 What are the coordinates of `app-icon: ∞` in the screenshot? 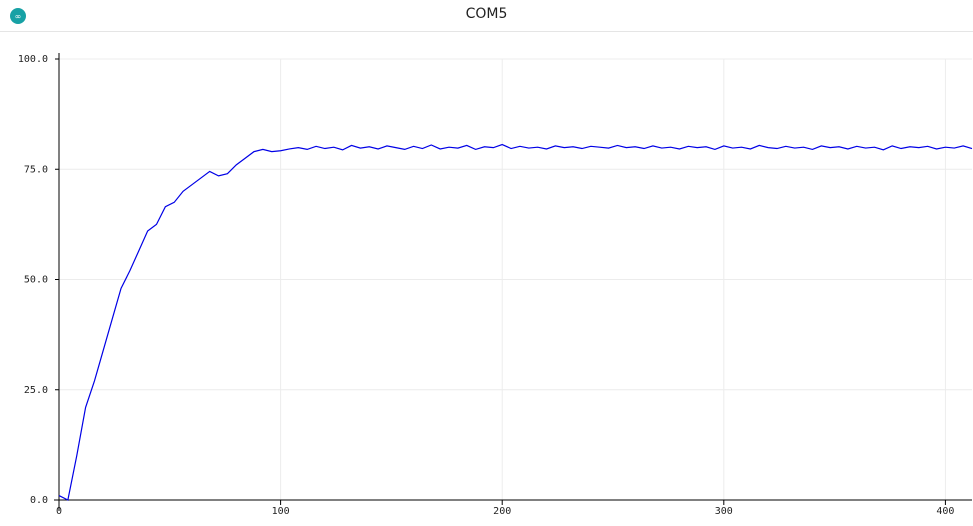 It's located at (18, 16).